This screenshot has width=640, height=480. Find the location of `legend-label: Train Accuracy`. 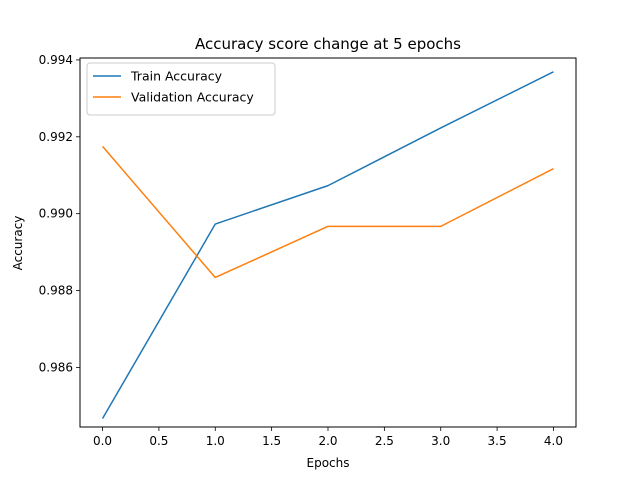

legend-label: Train Accuracy is located at coordinates (176, 76).